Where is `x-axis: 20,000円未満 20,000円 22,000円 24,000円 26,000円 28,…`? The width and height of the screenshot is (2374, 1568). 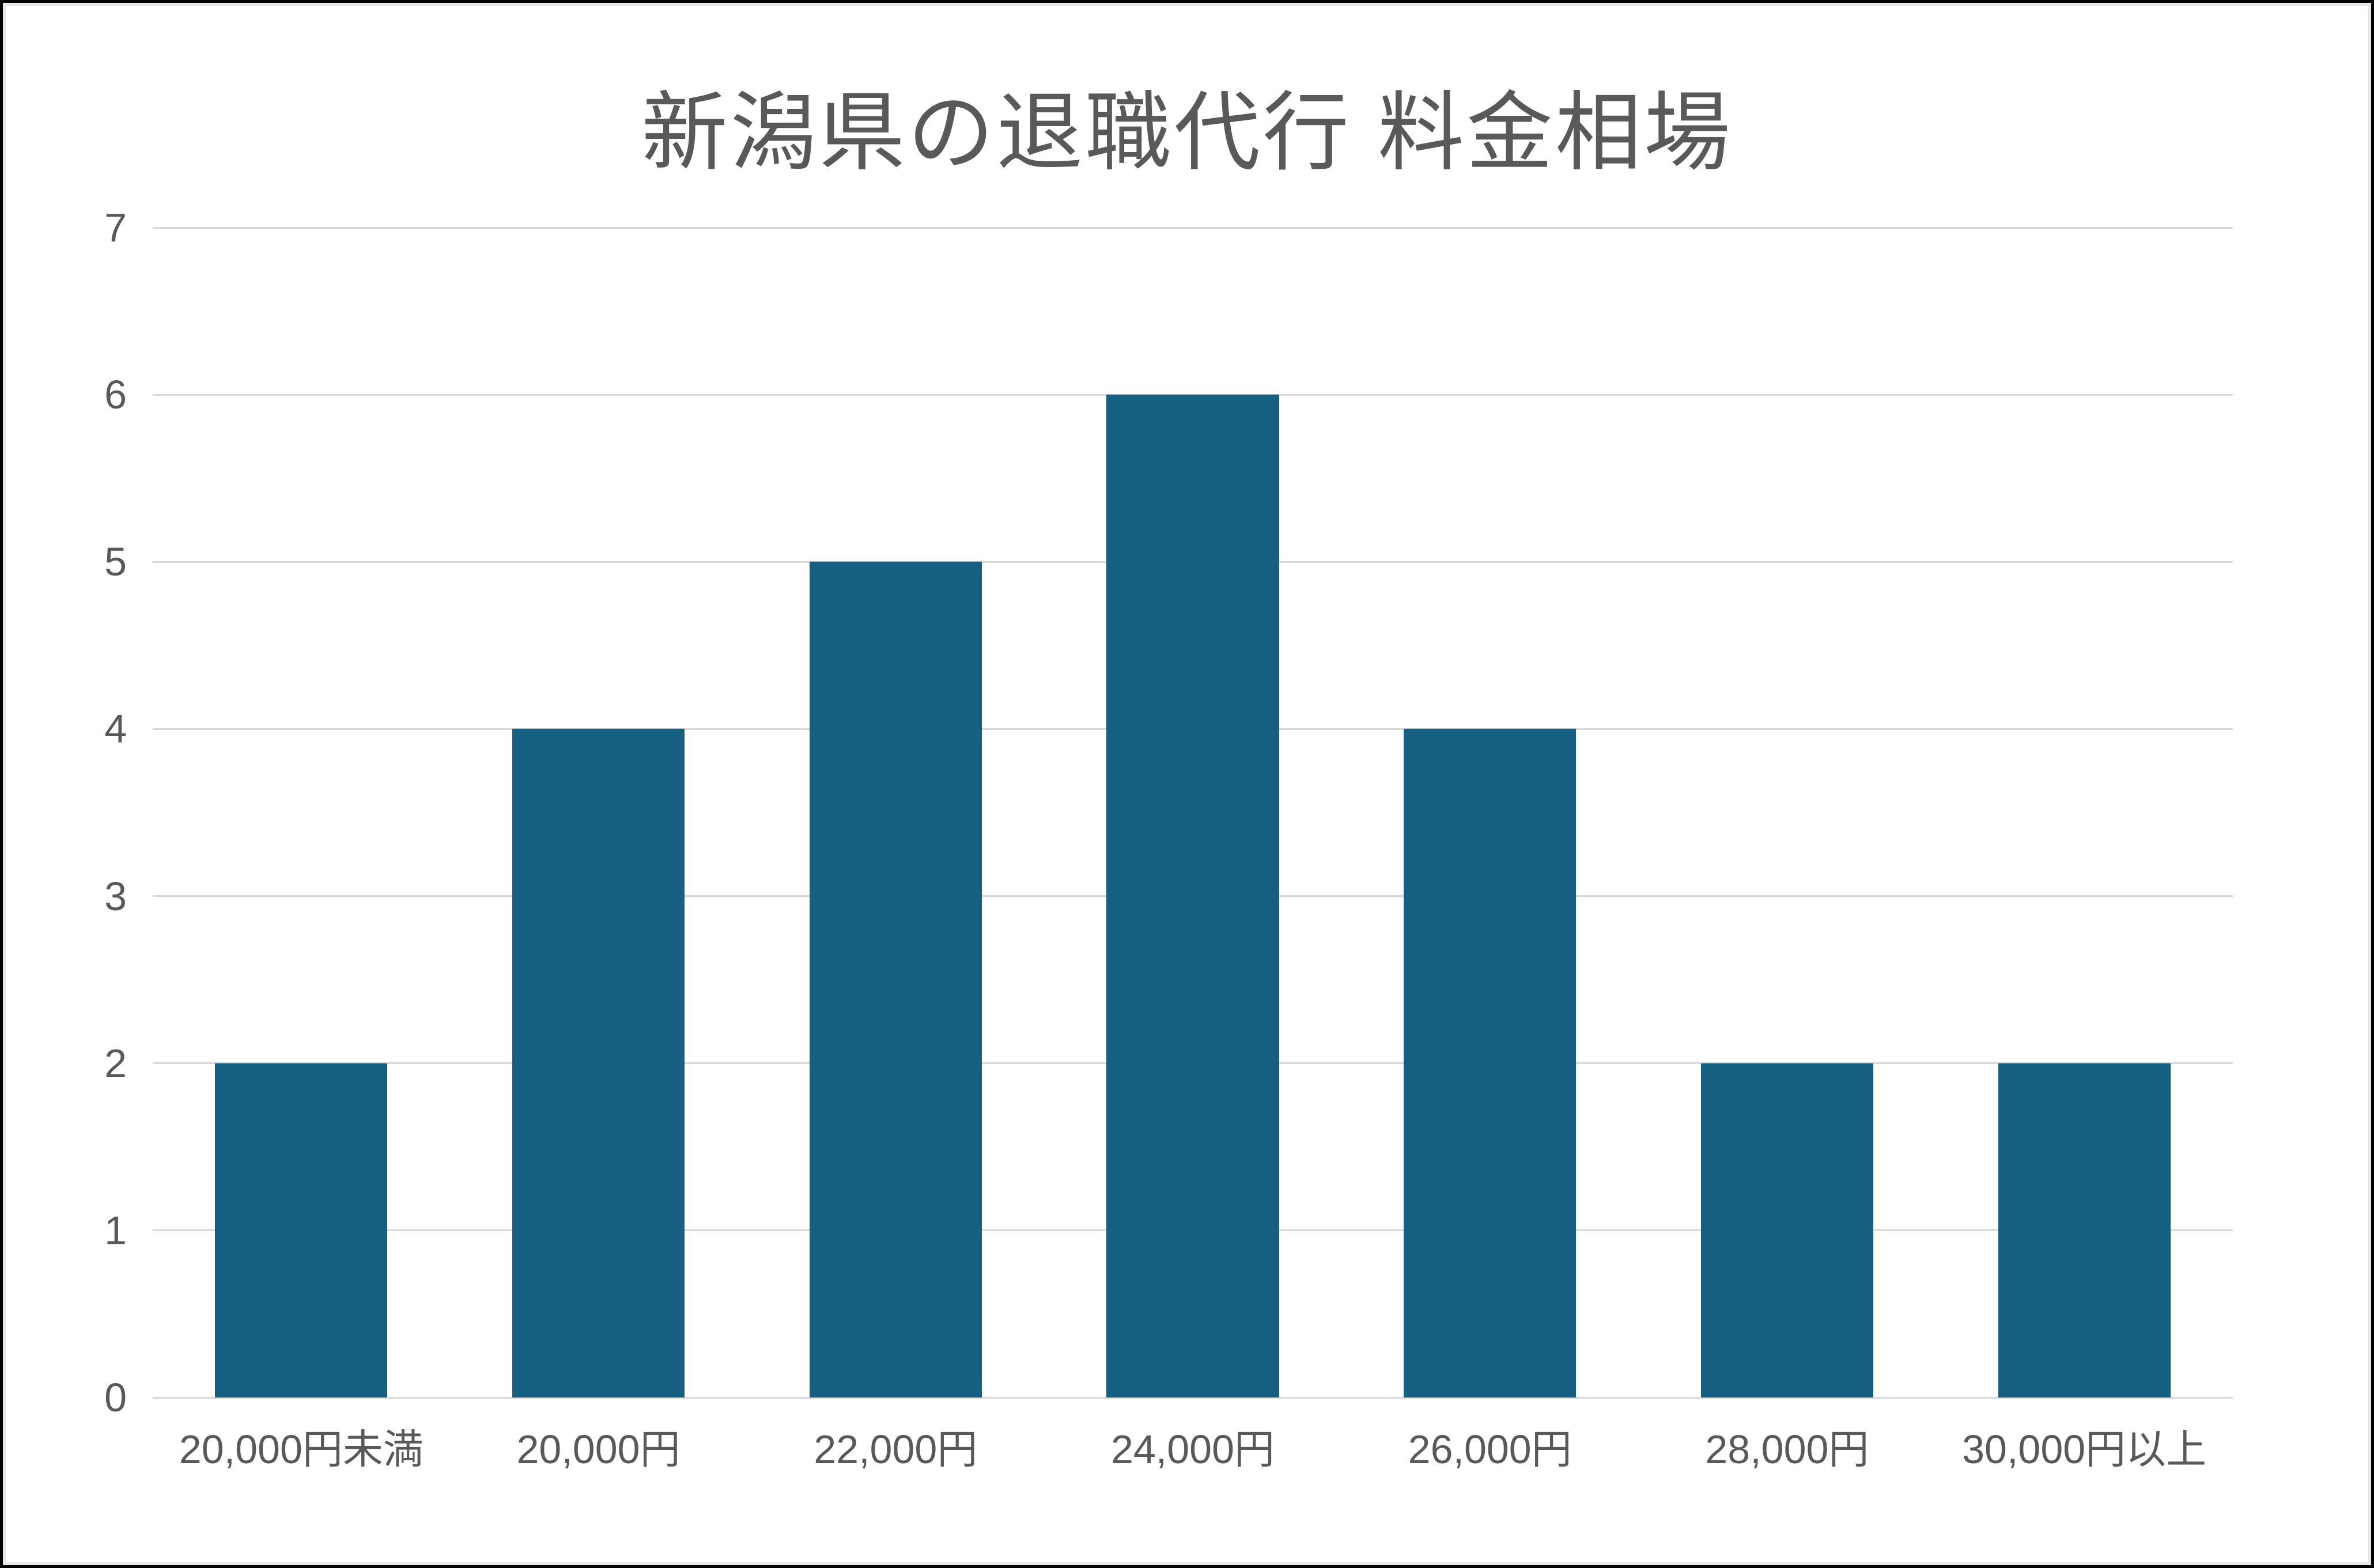
x-axis: 20,000円未満 20,000円 22,000円 24,000円 26,000円 28,… is located at coordinates (1193, 1462).